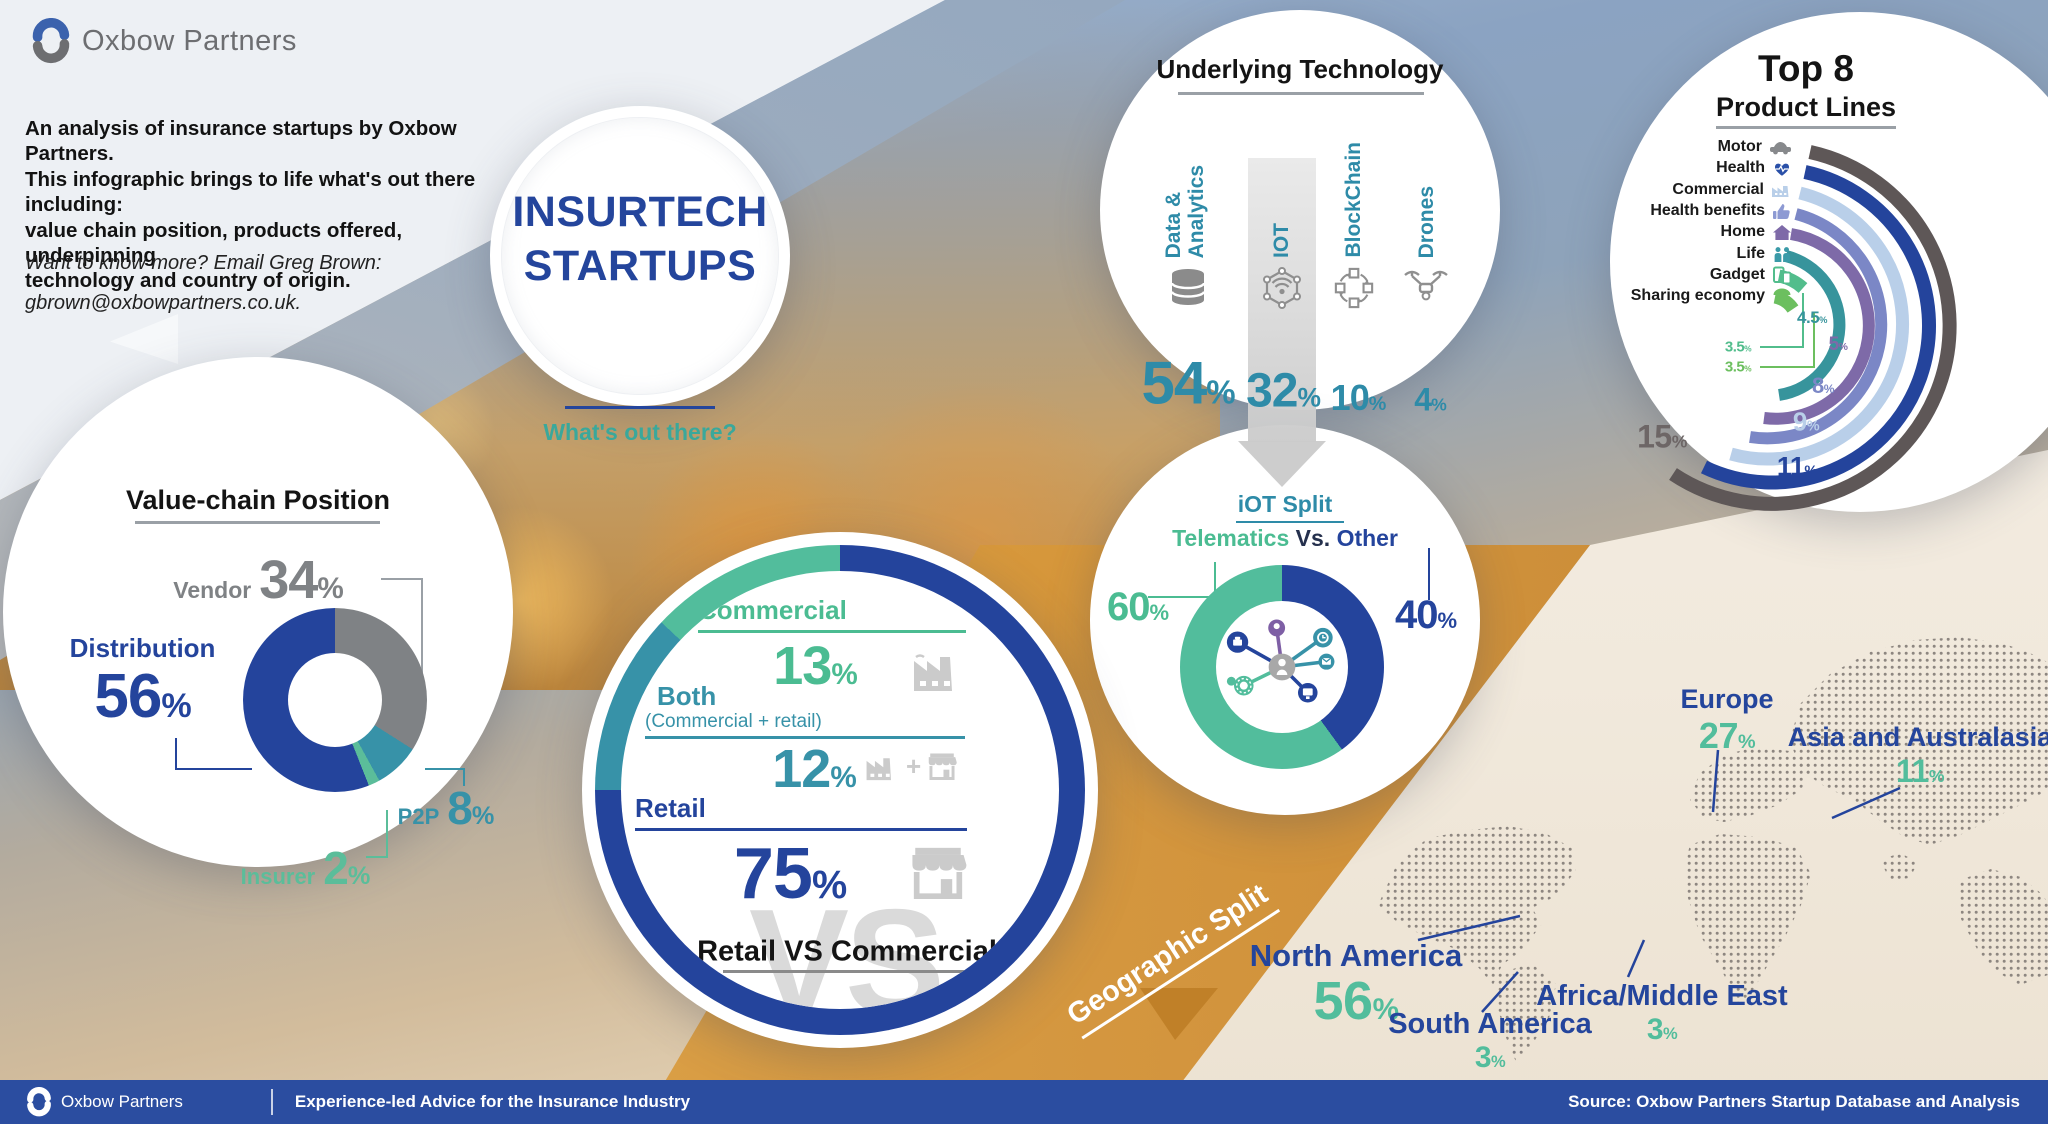 This screenshot has width=2048, height=1124. Describe the element at coordinates (1425, 615) in the screenshot. I see `other-pct: 40%` at that location.